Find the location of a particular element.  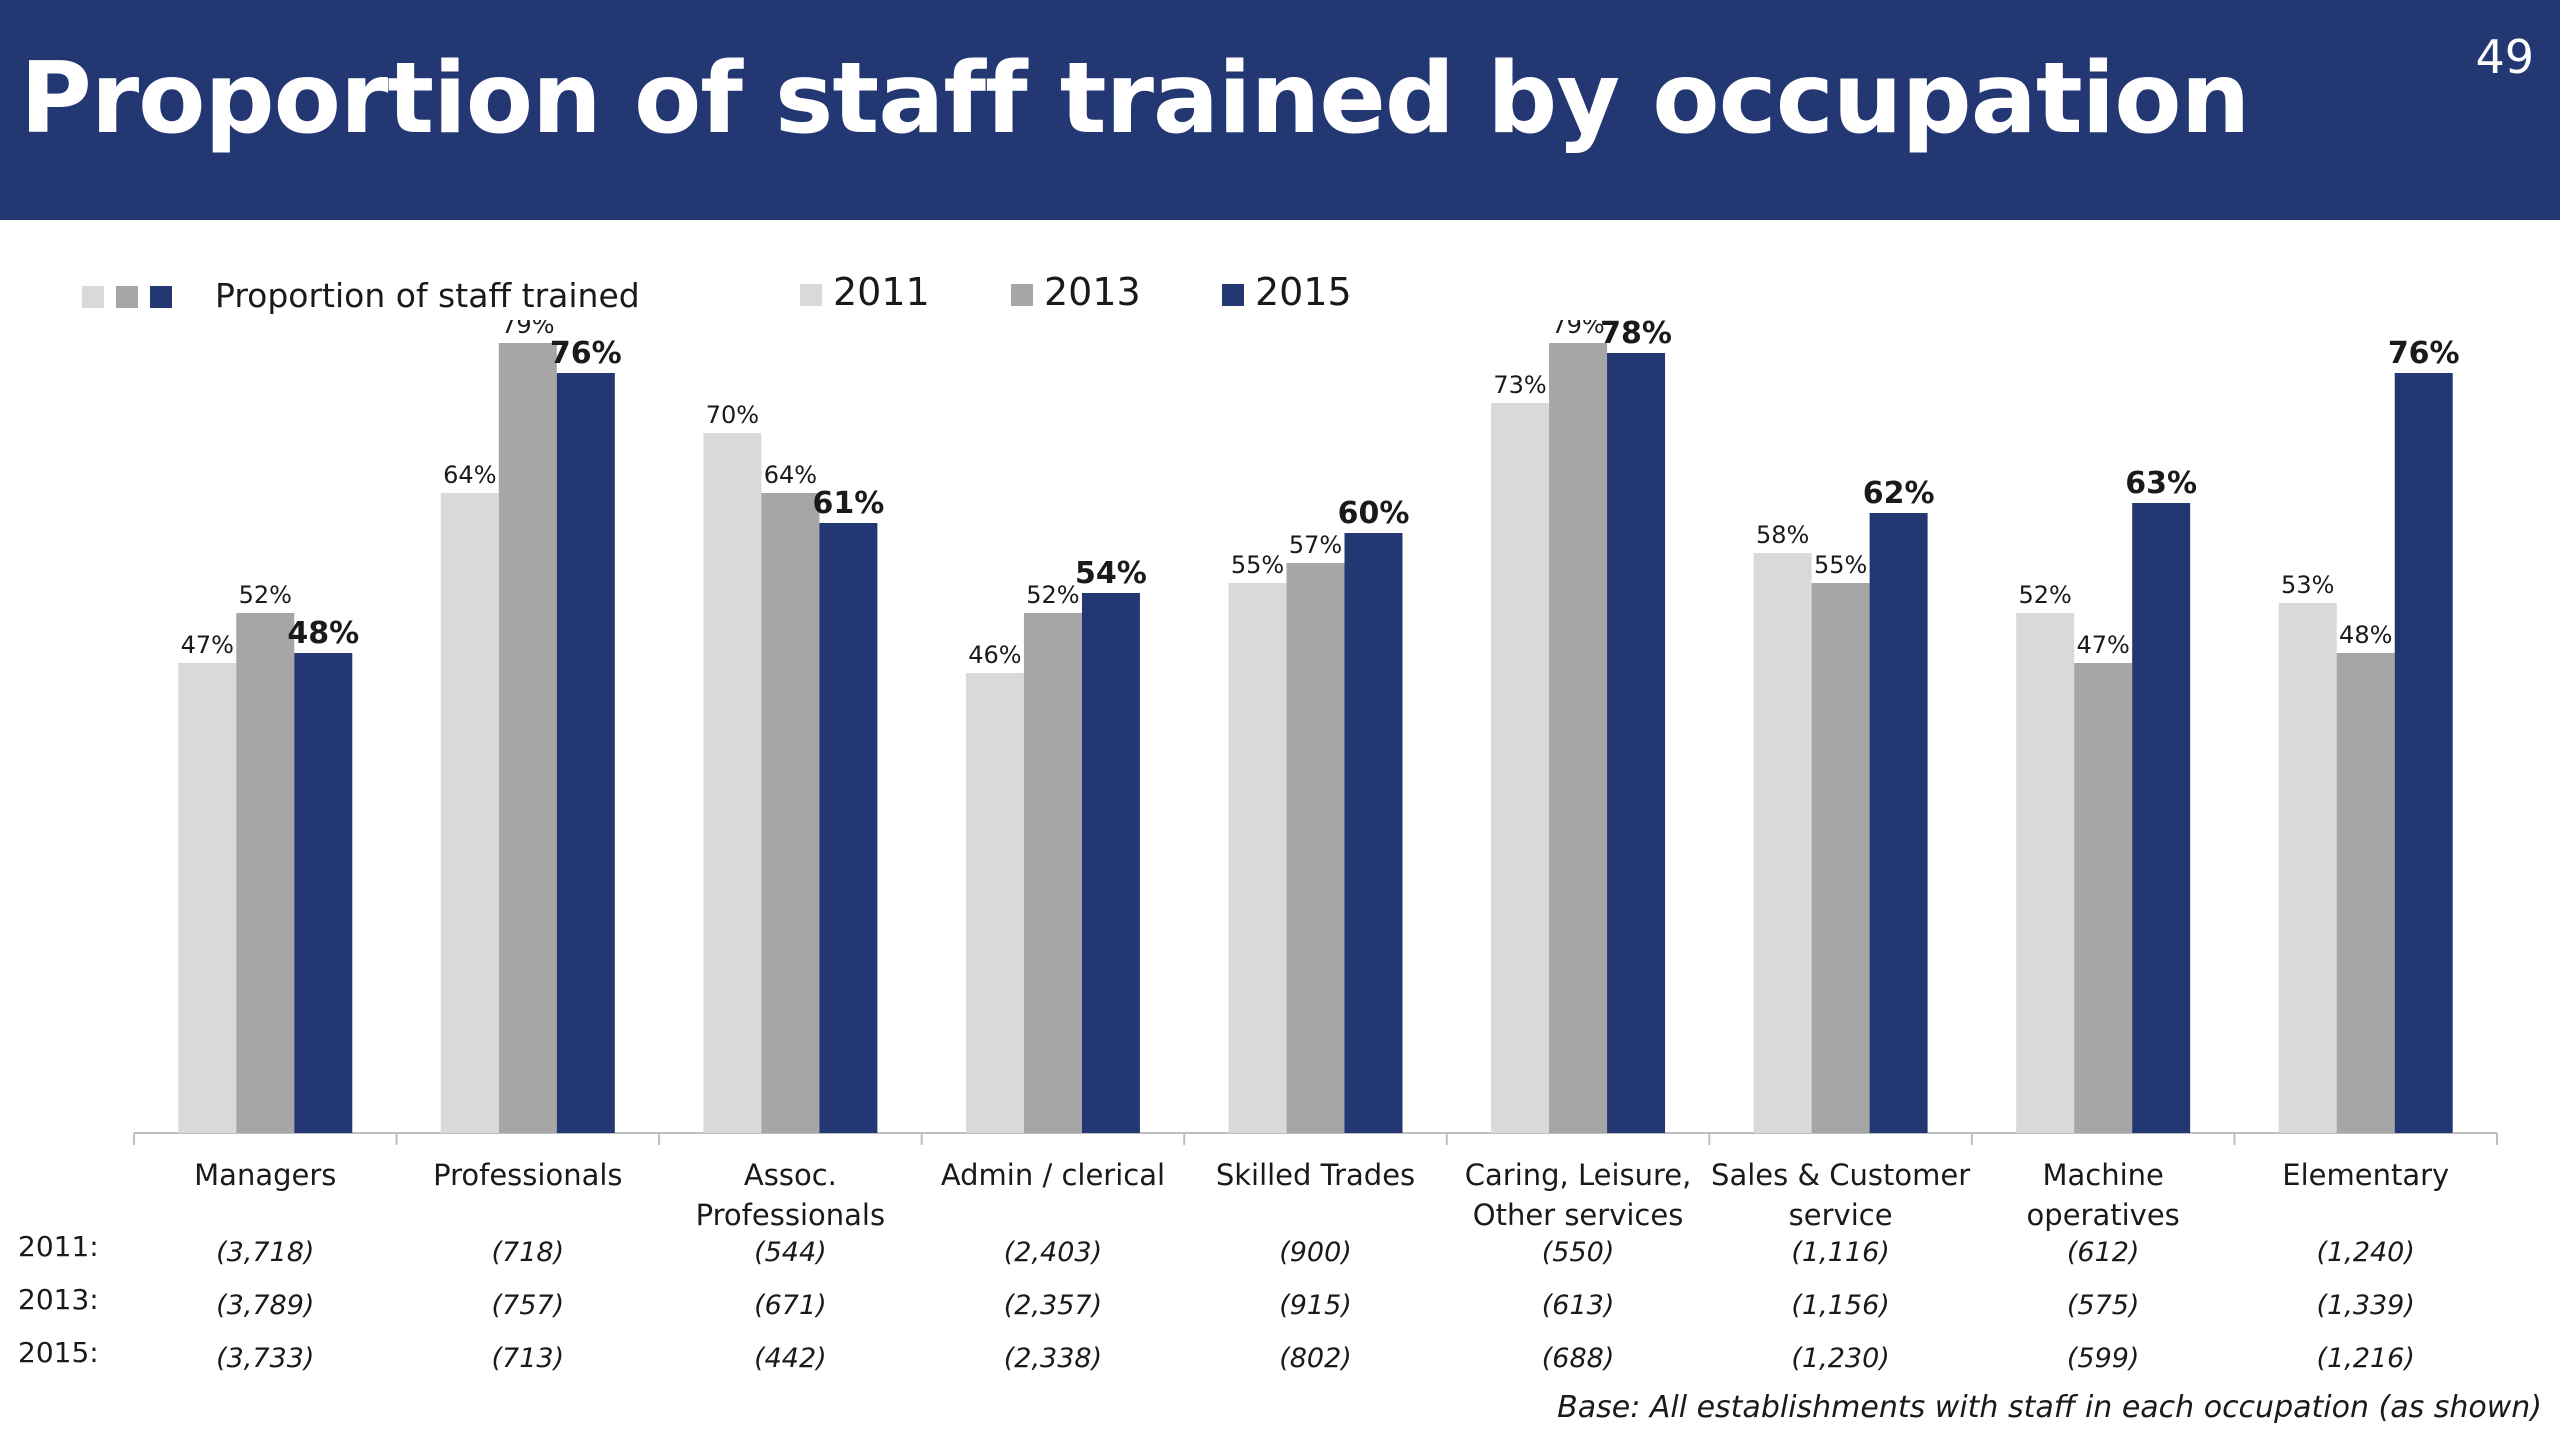

base-row-label-2015: 2015: is located at coordinates (58, 1352).